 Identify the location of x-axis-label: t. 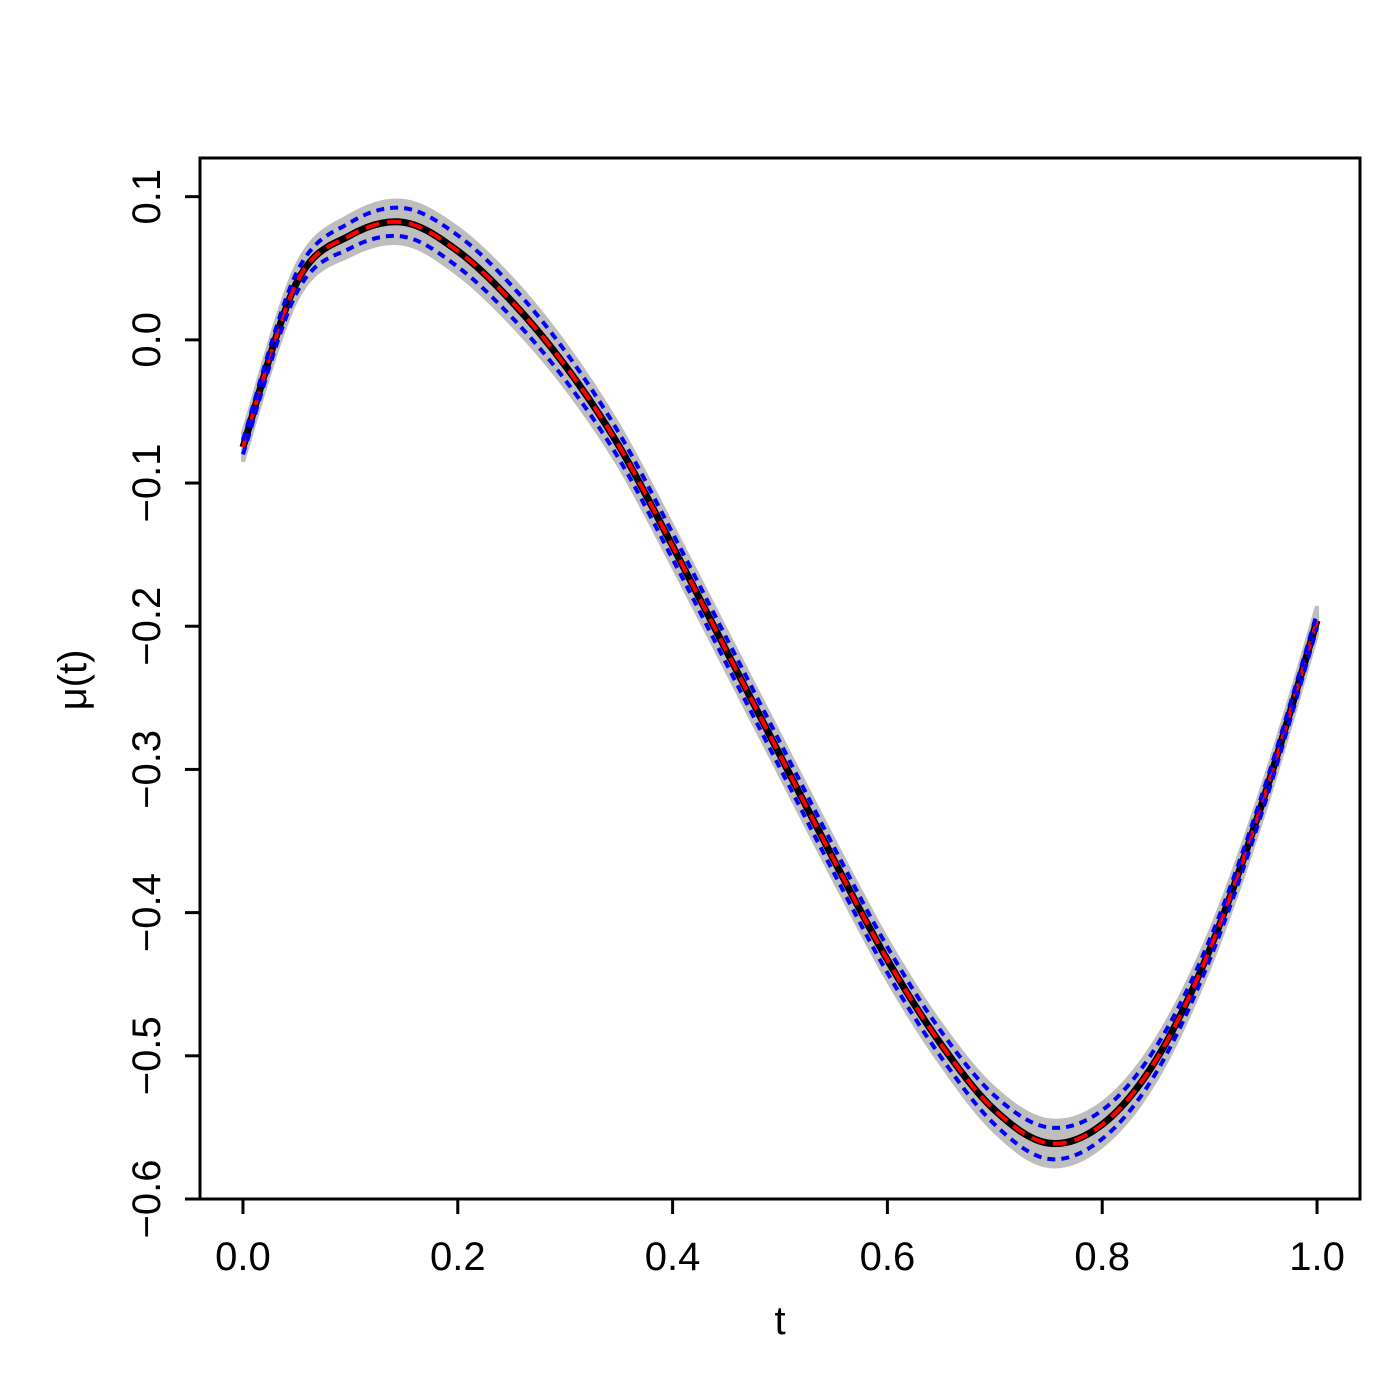
(779, 1321).